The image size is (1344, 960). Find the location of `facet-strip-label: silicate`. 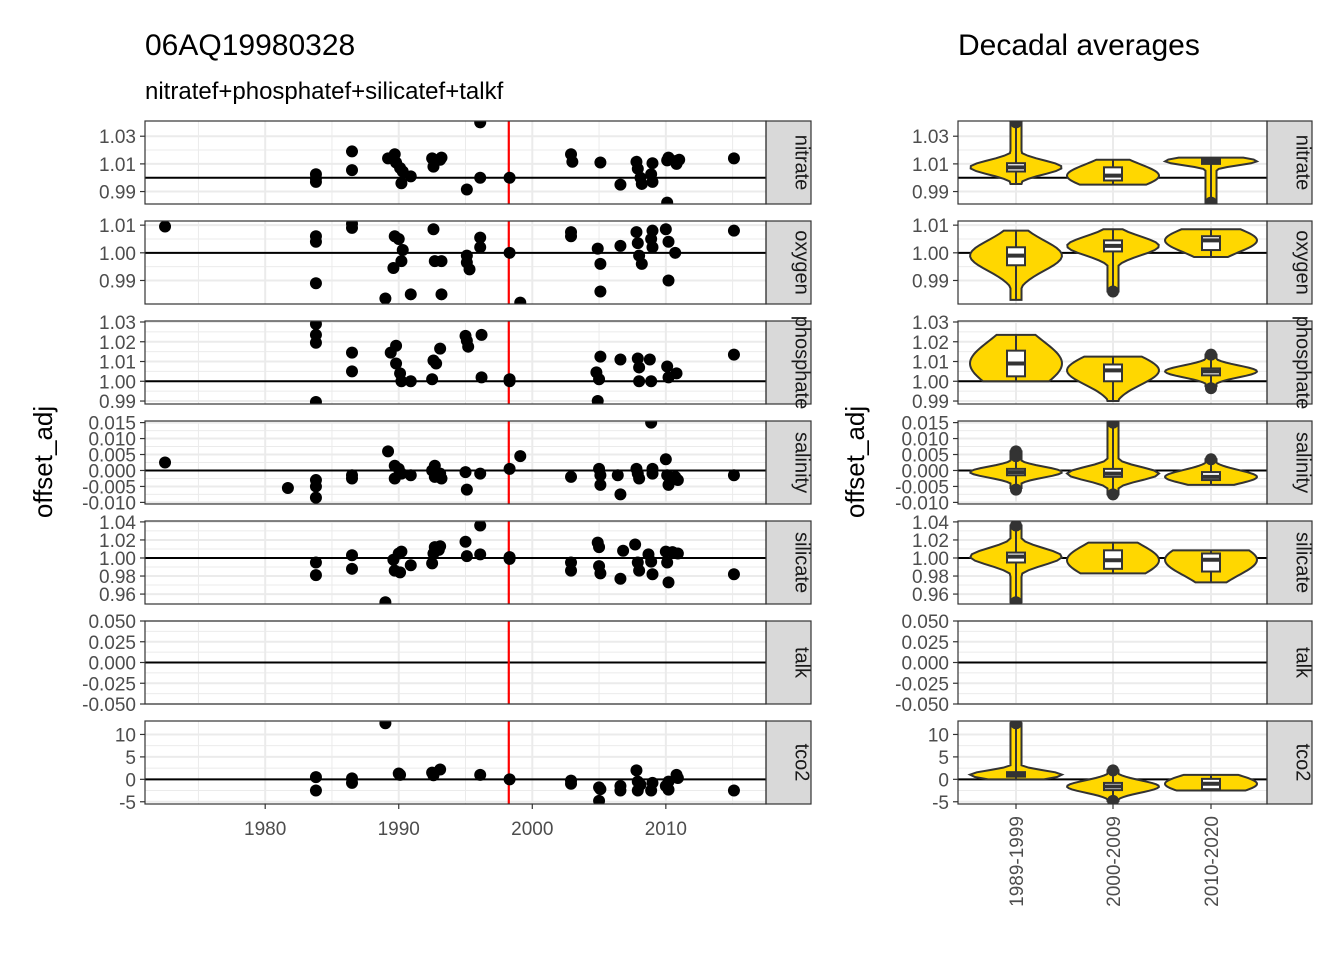

facet-strip-label: silicate is located at coordinates (802, 562).